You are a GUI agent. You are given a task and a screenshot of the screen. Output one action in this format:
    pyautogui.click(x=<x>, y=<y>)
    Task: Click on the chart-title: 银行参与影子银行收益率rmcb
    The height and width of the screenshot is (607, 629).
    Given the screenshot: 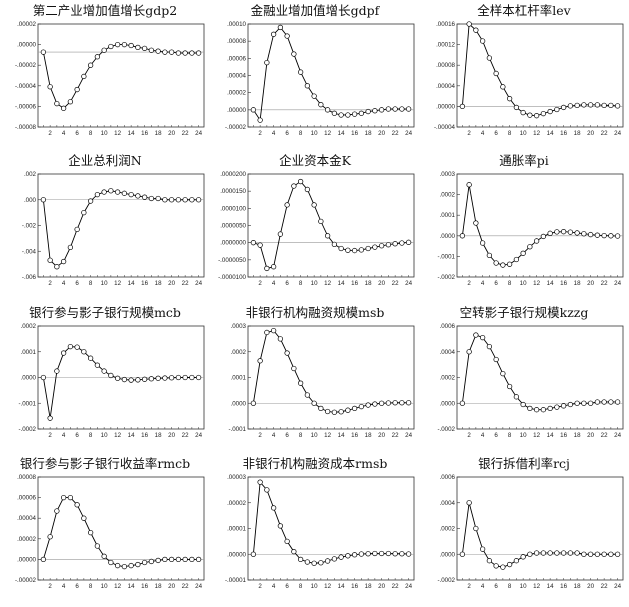 What is the action you would take?
    pyautogui.click(x=105, y=463)
    